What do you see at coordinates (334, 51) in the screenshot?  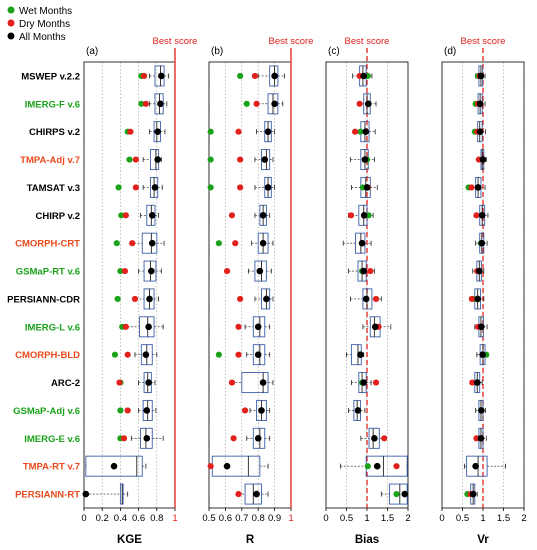 I see `panel-letter: (c)` at bounding box center [334, 51].